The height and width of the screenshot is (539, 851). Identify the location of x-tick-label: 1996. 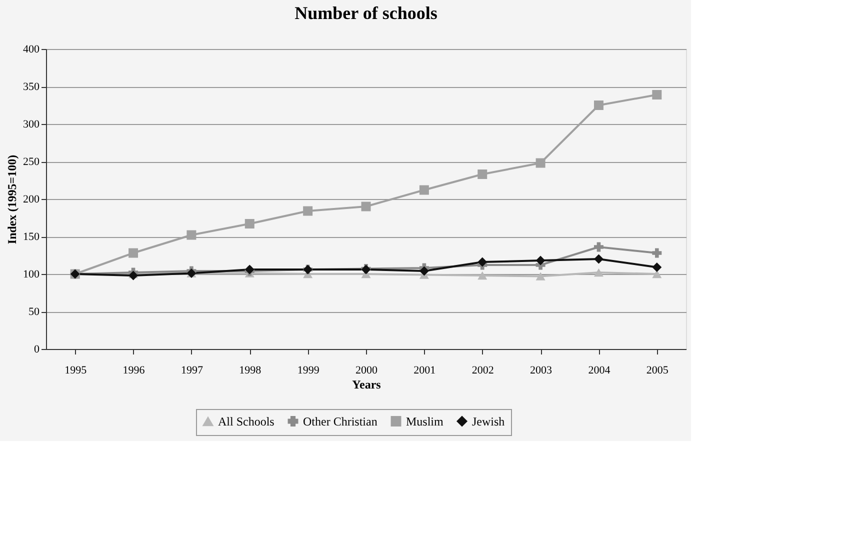
(134, 370).